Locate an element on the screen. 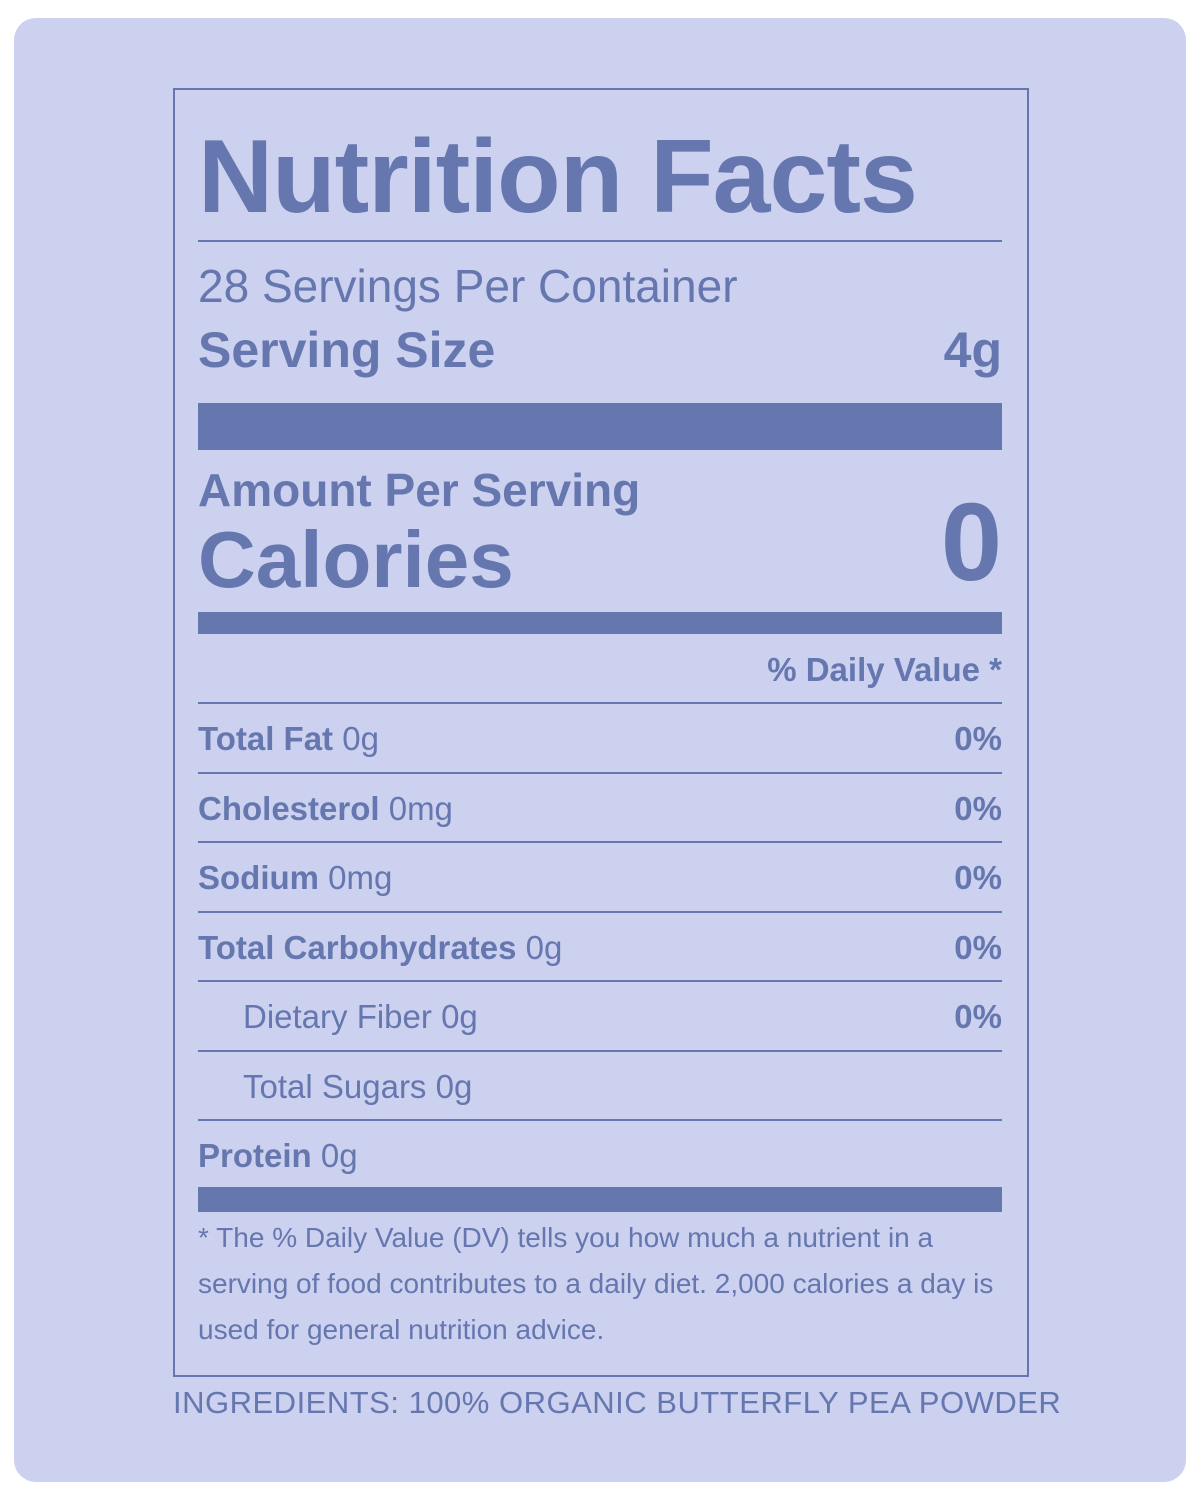  nutrient-name: Protein is located at coordinates (255, 1155).